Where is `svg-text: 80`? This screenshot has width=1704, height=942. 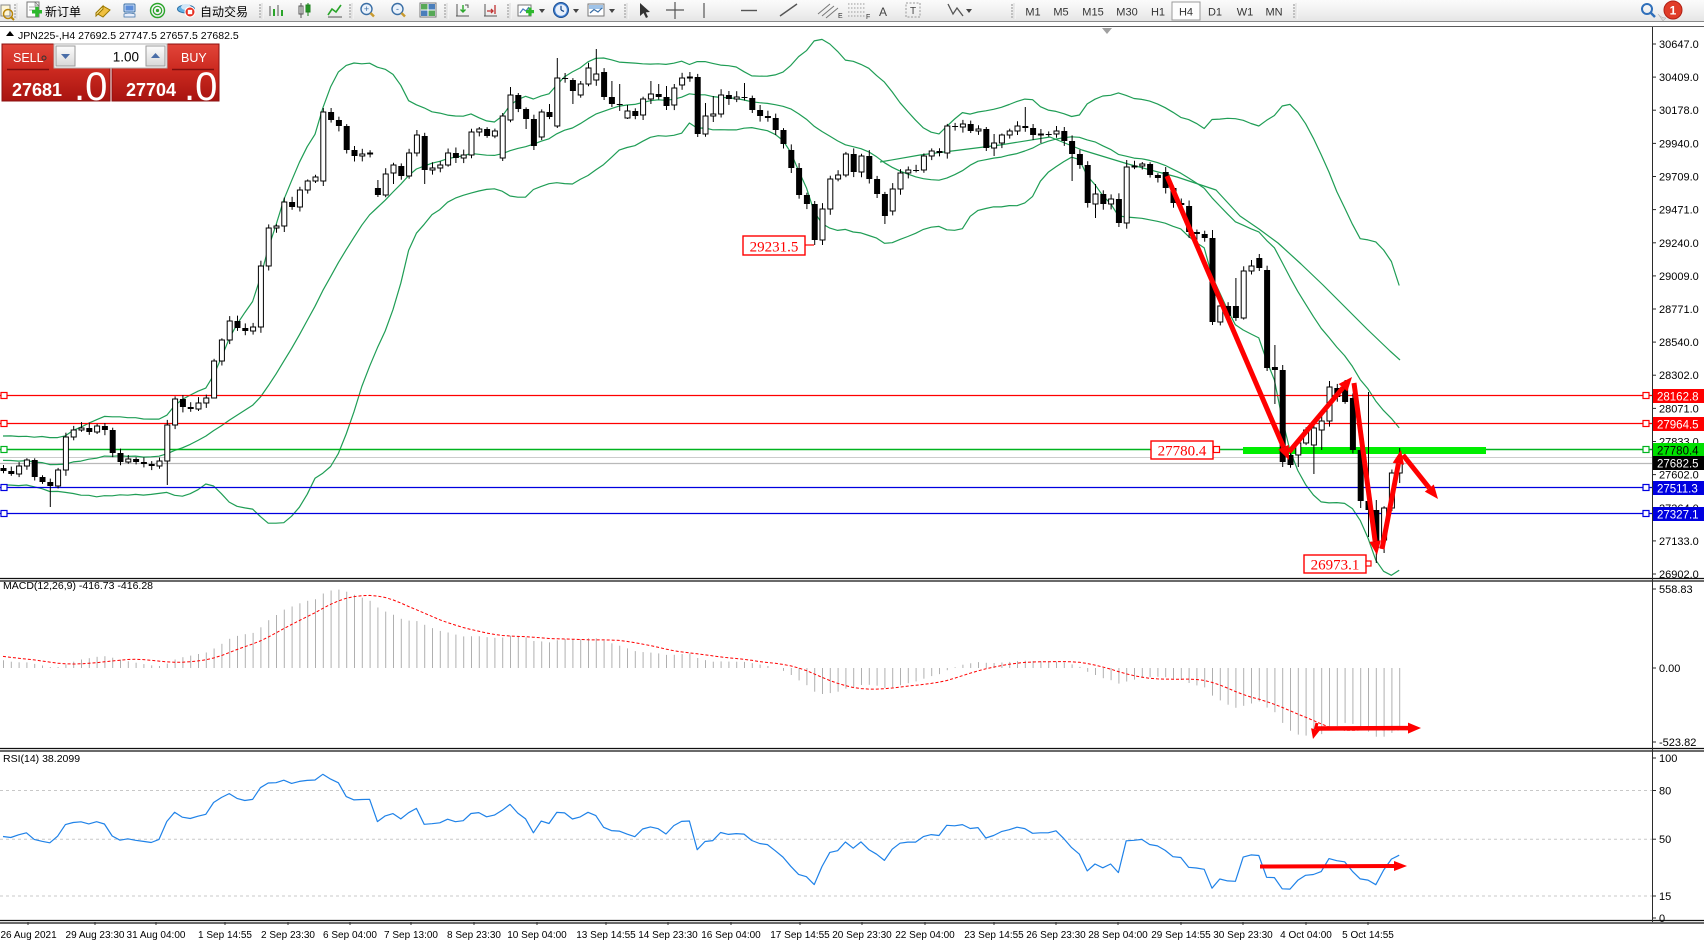
svg-text: 80 is located at coordinates (1665, 792).